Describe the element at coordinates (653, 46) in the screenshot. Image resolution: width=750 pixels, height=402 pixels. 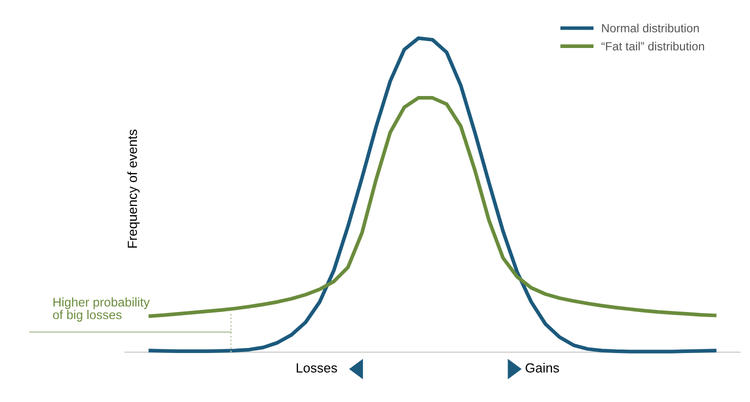
I see `legend-label: “Fat tail” distribution` at that location.